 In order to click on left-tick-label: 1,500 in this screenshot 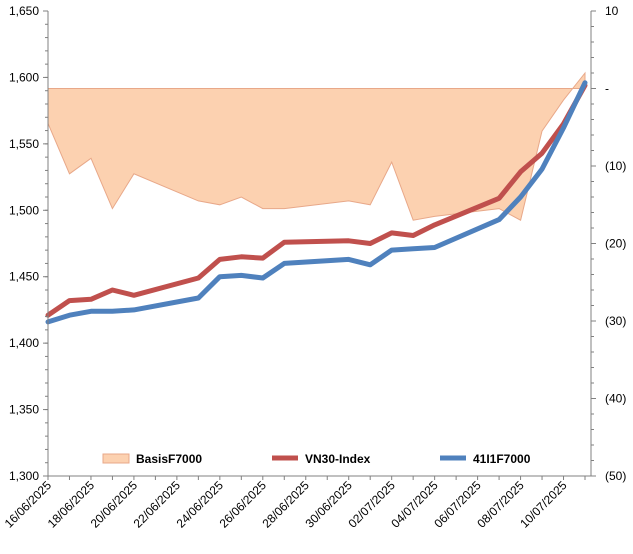, I will do `click(24, 210)`.